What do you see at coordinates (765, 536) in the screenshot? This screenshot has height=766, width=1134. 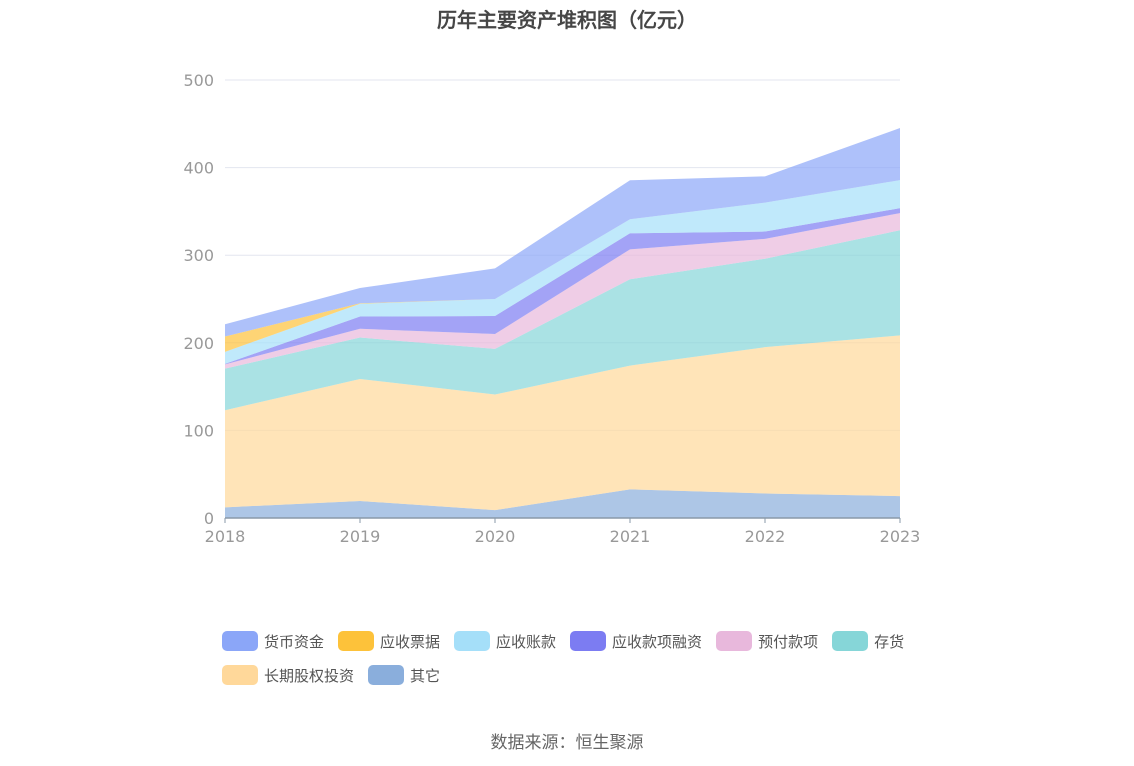 I see `x-tick-label: 2022` at bounding box center [765, 536].